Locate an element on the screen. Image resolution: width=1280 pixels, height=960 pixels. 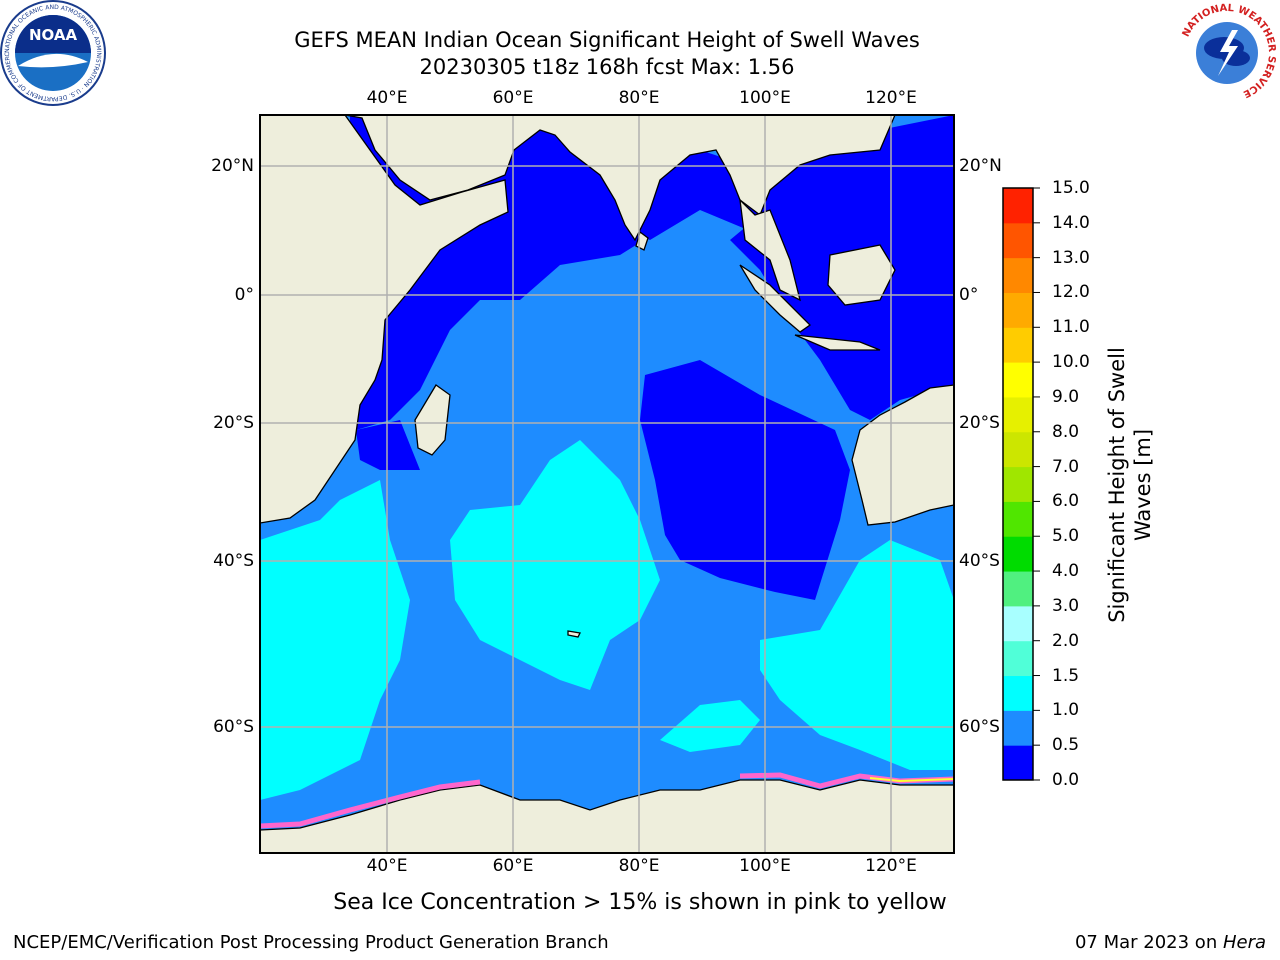
colorbar-label: 13.0 is located at coordinates (1071, 257).